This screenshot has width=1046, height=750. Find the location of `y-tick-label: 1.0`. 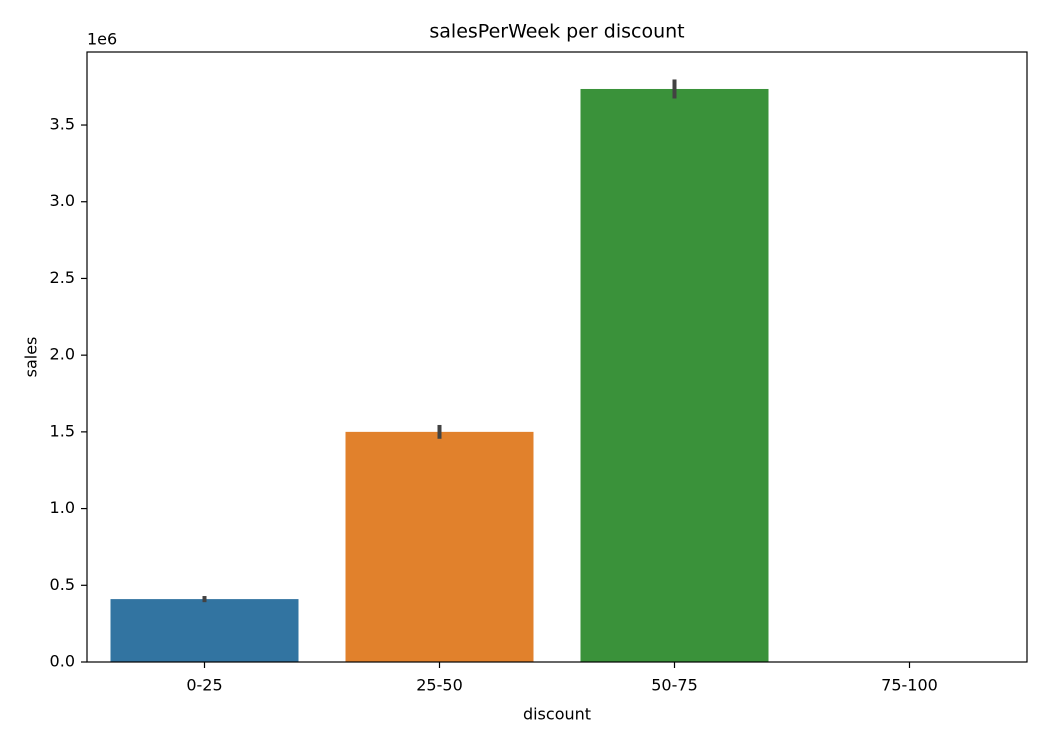

y-tick-label: 1.0 is located at coordinates (62, 507).